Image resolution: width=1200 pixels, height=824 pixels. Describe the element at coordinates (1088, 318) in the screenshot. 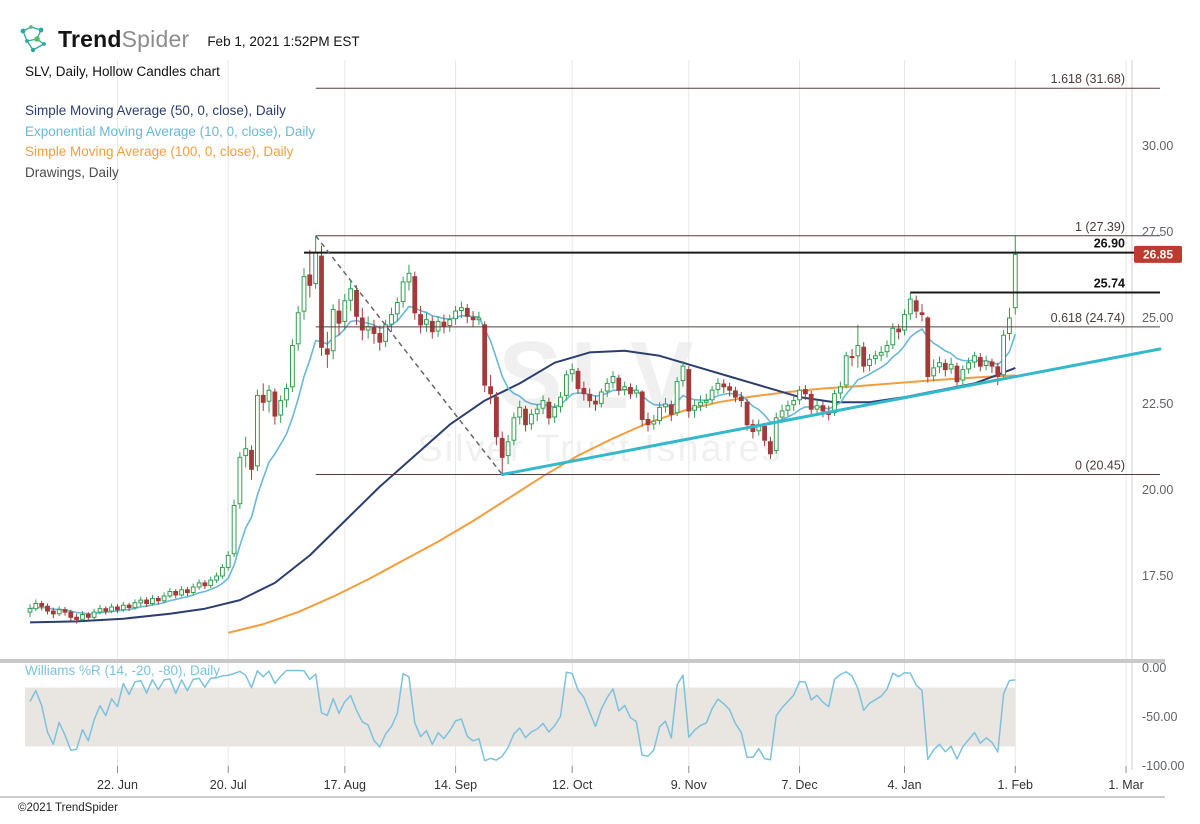

I see `fib-level-label: 0.618 (24.74)` at that location.